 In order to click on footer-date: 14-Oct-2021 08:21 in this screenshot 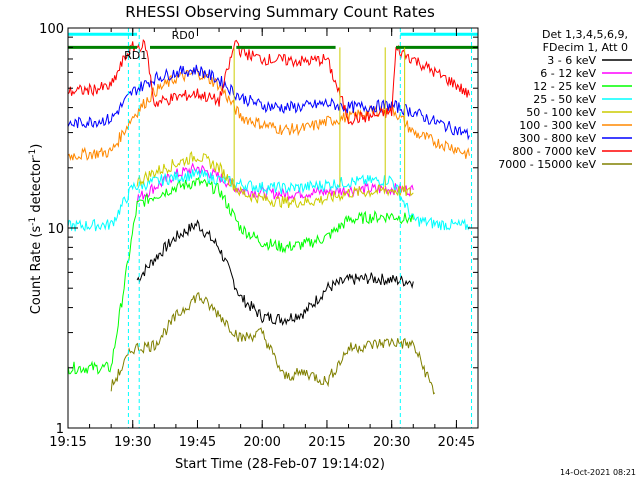, I will do `click(598, 472)`.